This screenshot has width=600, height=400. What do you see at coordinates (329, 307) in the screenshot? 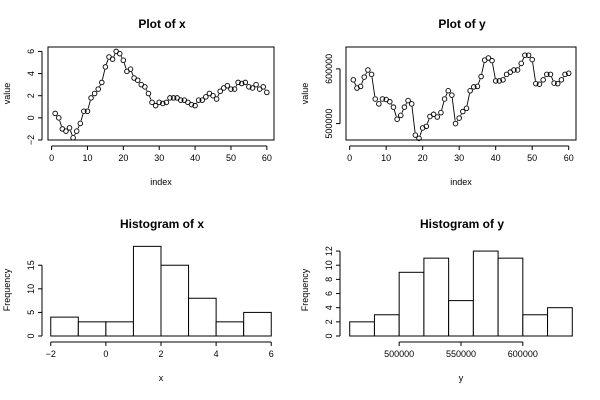
I see `hist-y-y-tick-label: 4` at bounding box center [329, 307].